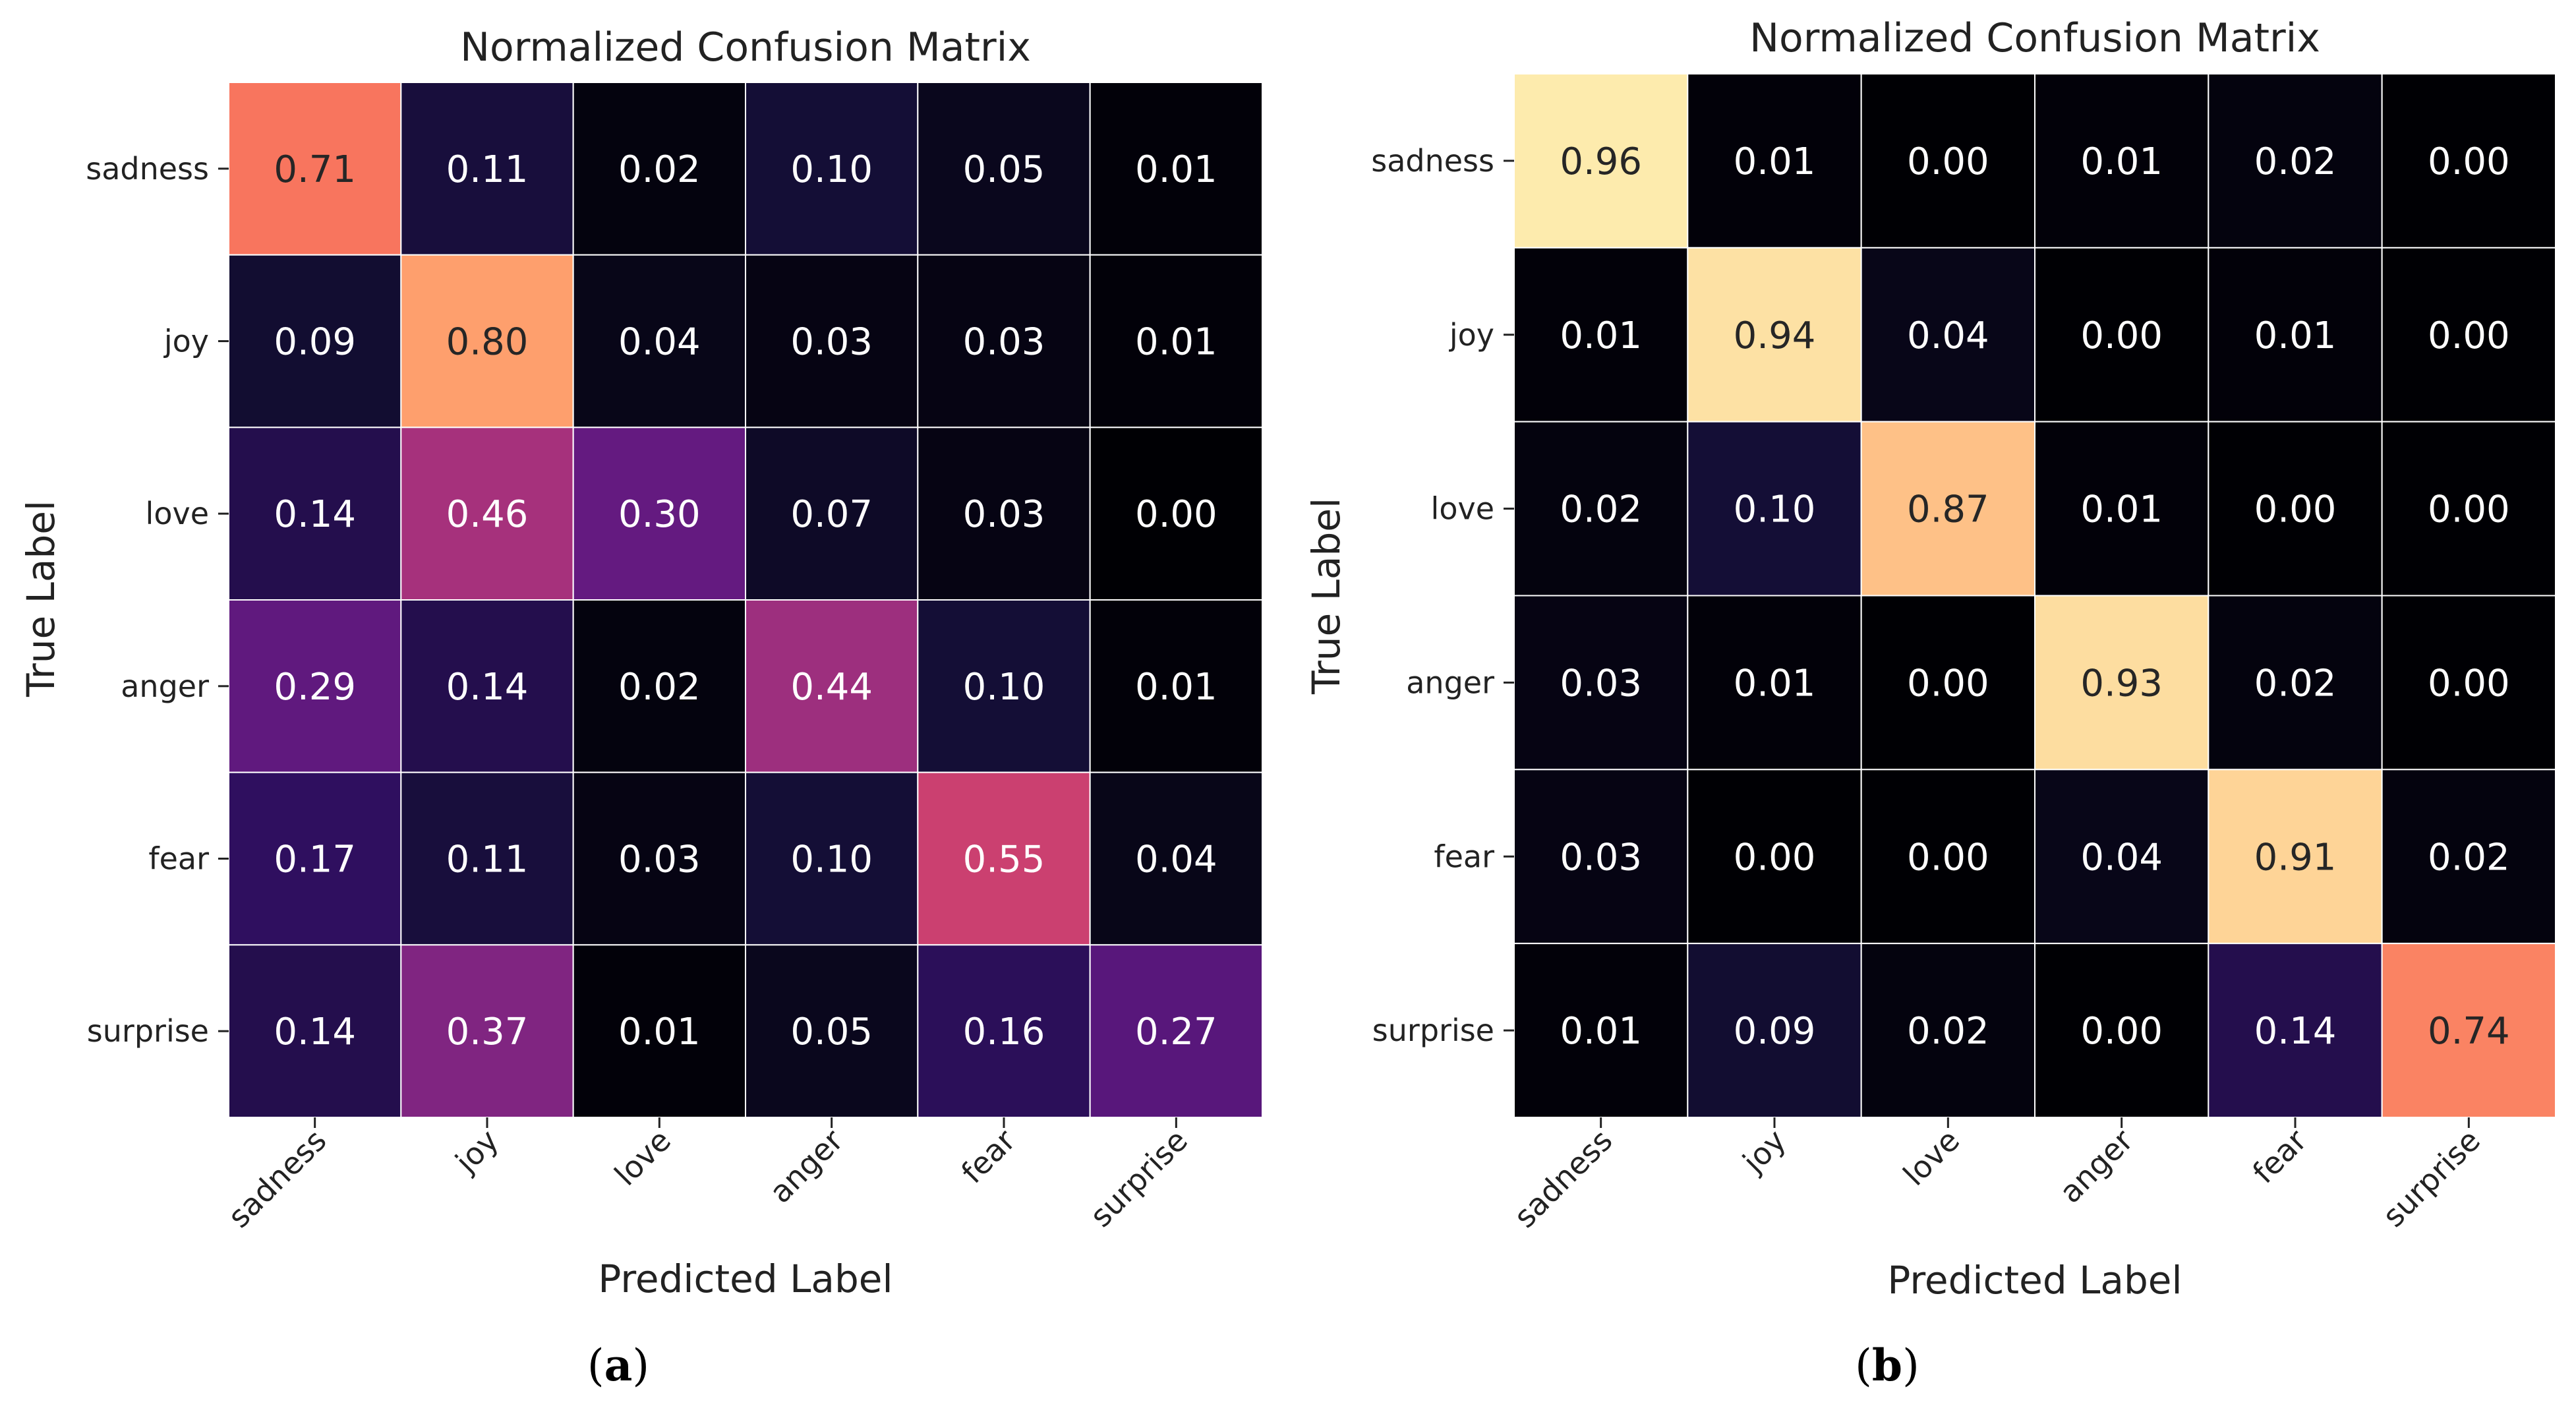 The width and height of the screenshot is (2576, 1418). I want to click on cell-value-a-r0-c2: 0.02, so click(659, 169).